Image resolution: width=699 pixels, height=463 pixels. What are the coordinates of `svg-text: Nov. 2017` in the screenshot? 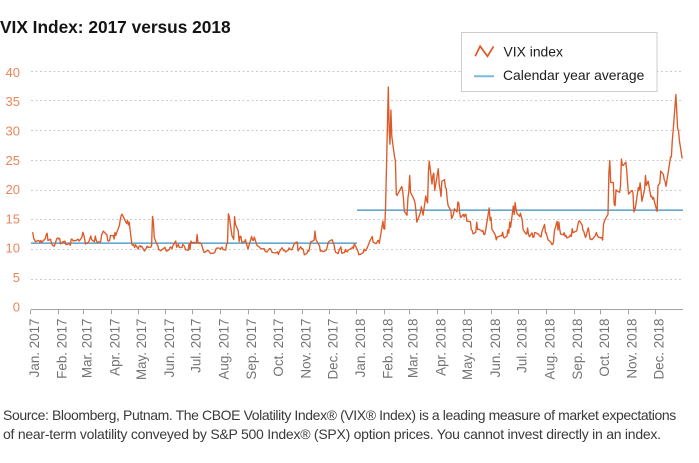 It's located at (306, 349).